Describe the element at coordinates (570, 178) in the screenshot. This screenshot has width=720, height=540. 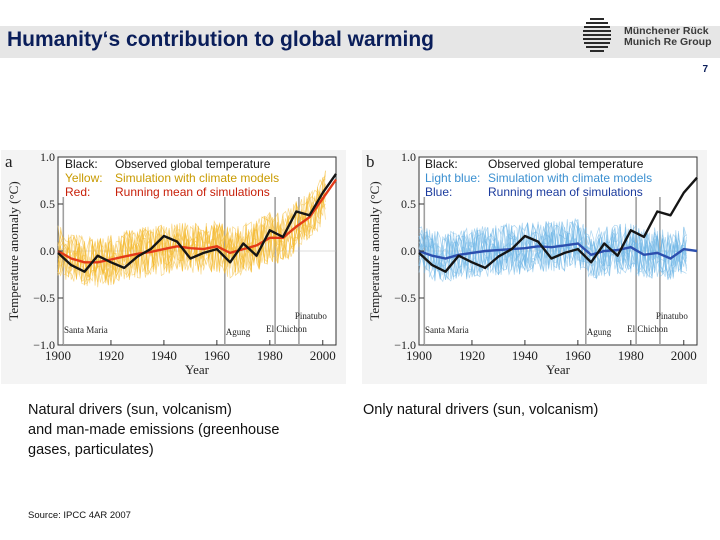
I see `legend-b-text: Simulation with climate models` at that location.